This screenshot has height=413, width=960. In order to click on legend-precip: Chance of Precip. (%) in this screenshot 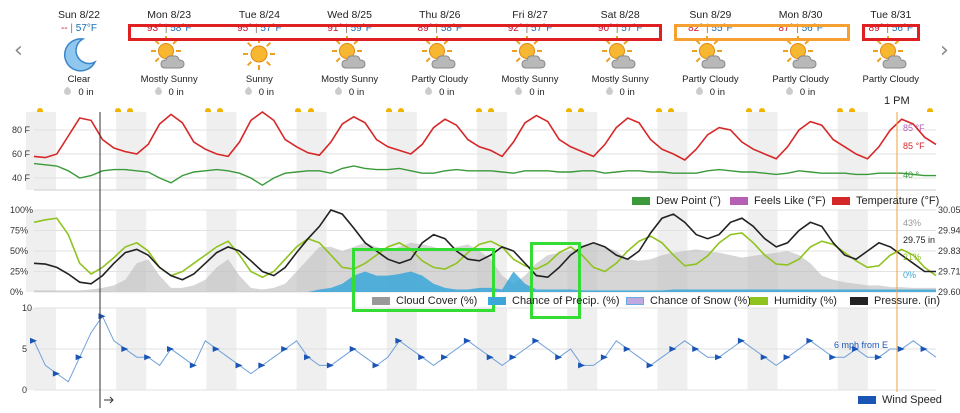, I will do `click(554, 301)`.